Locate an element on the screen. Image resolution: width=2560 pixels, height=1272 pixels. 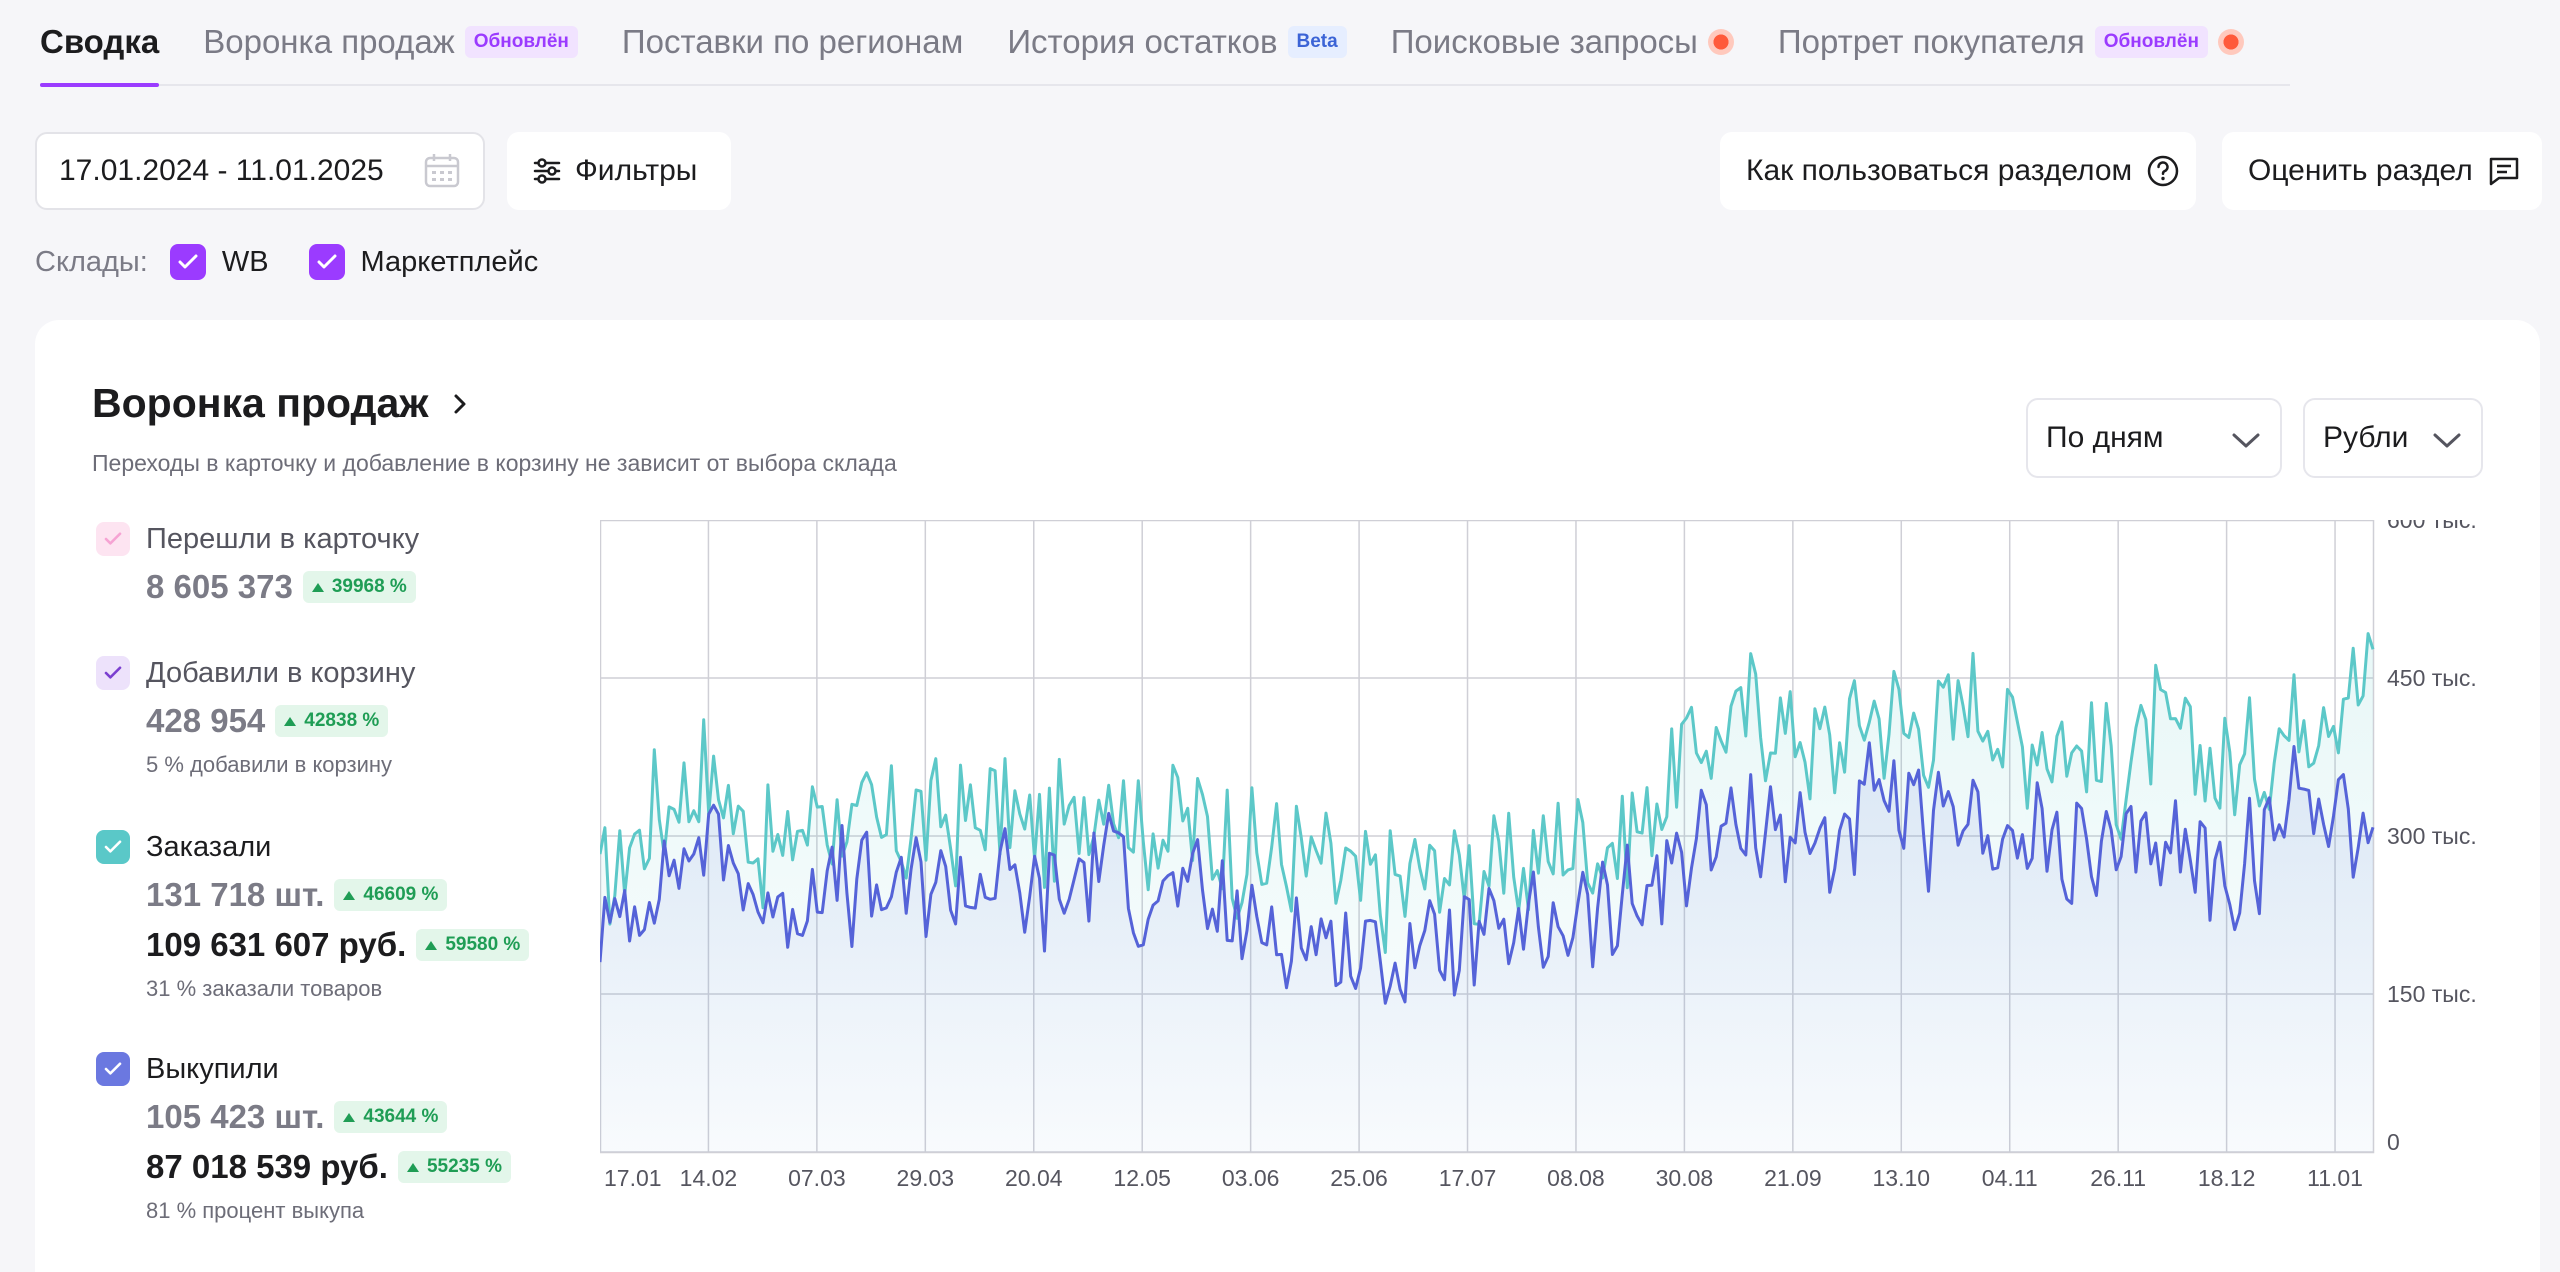
storage-option-marketplace: Маркетплейс is located at coordinates (423, 262).